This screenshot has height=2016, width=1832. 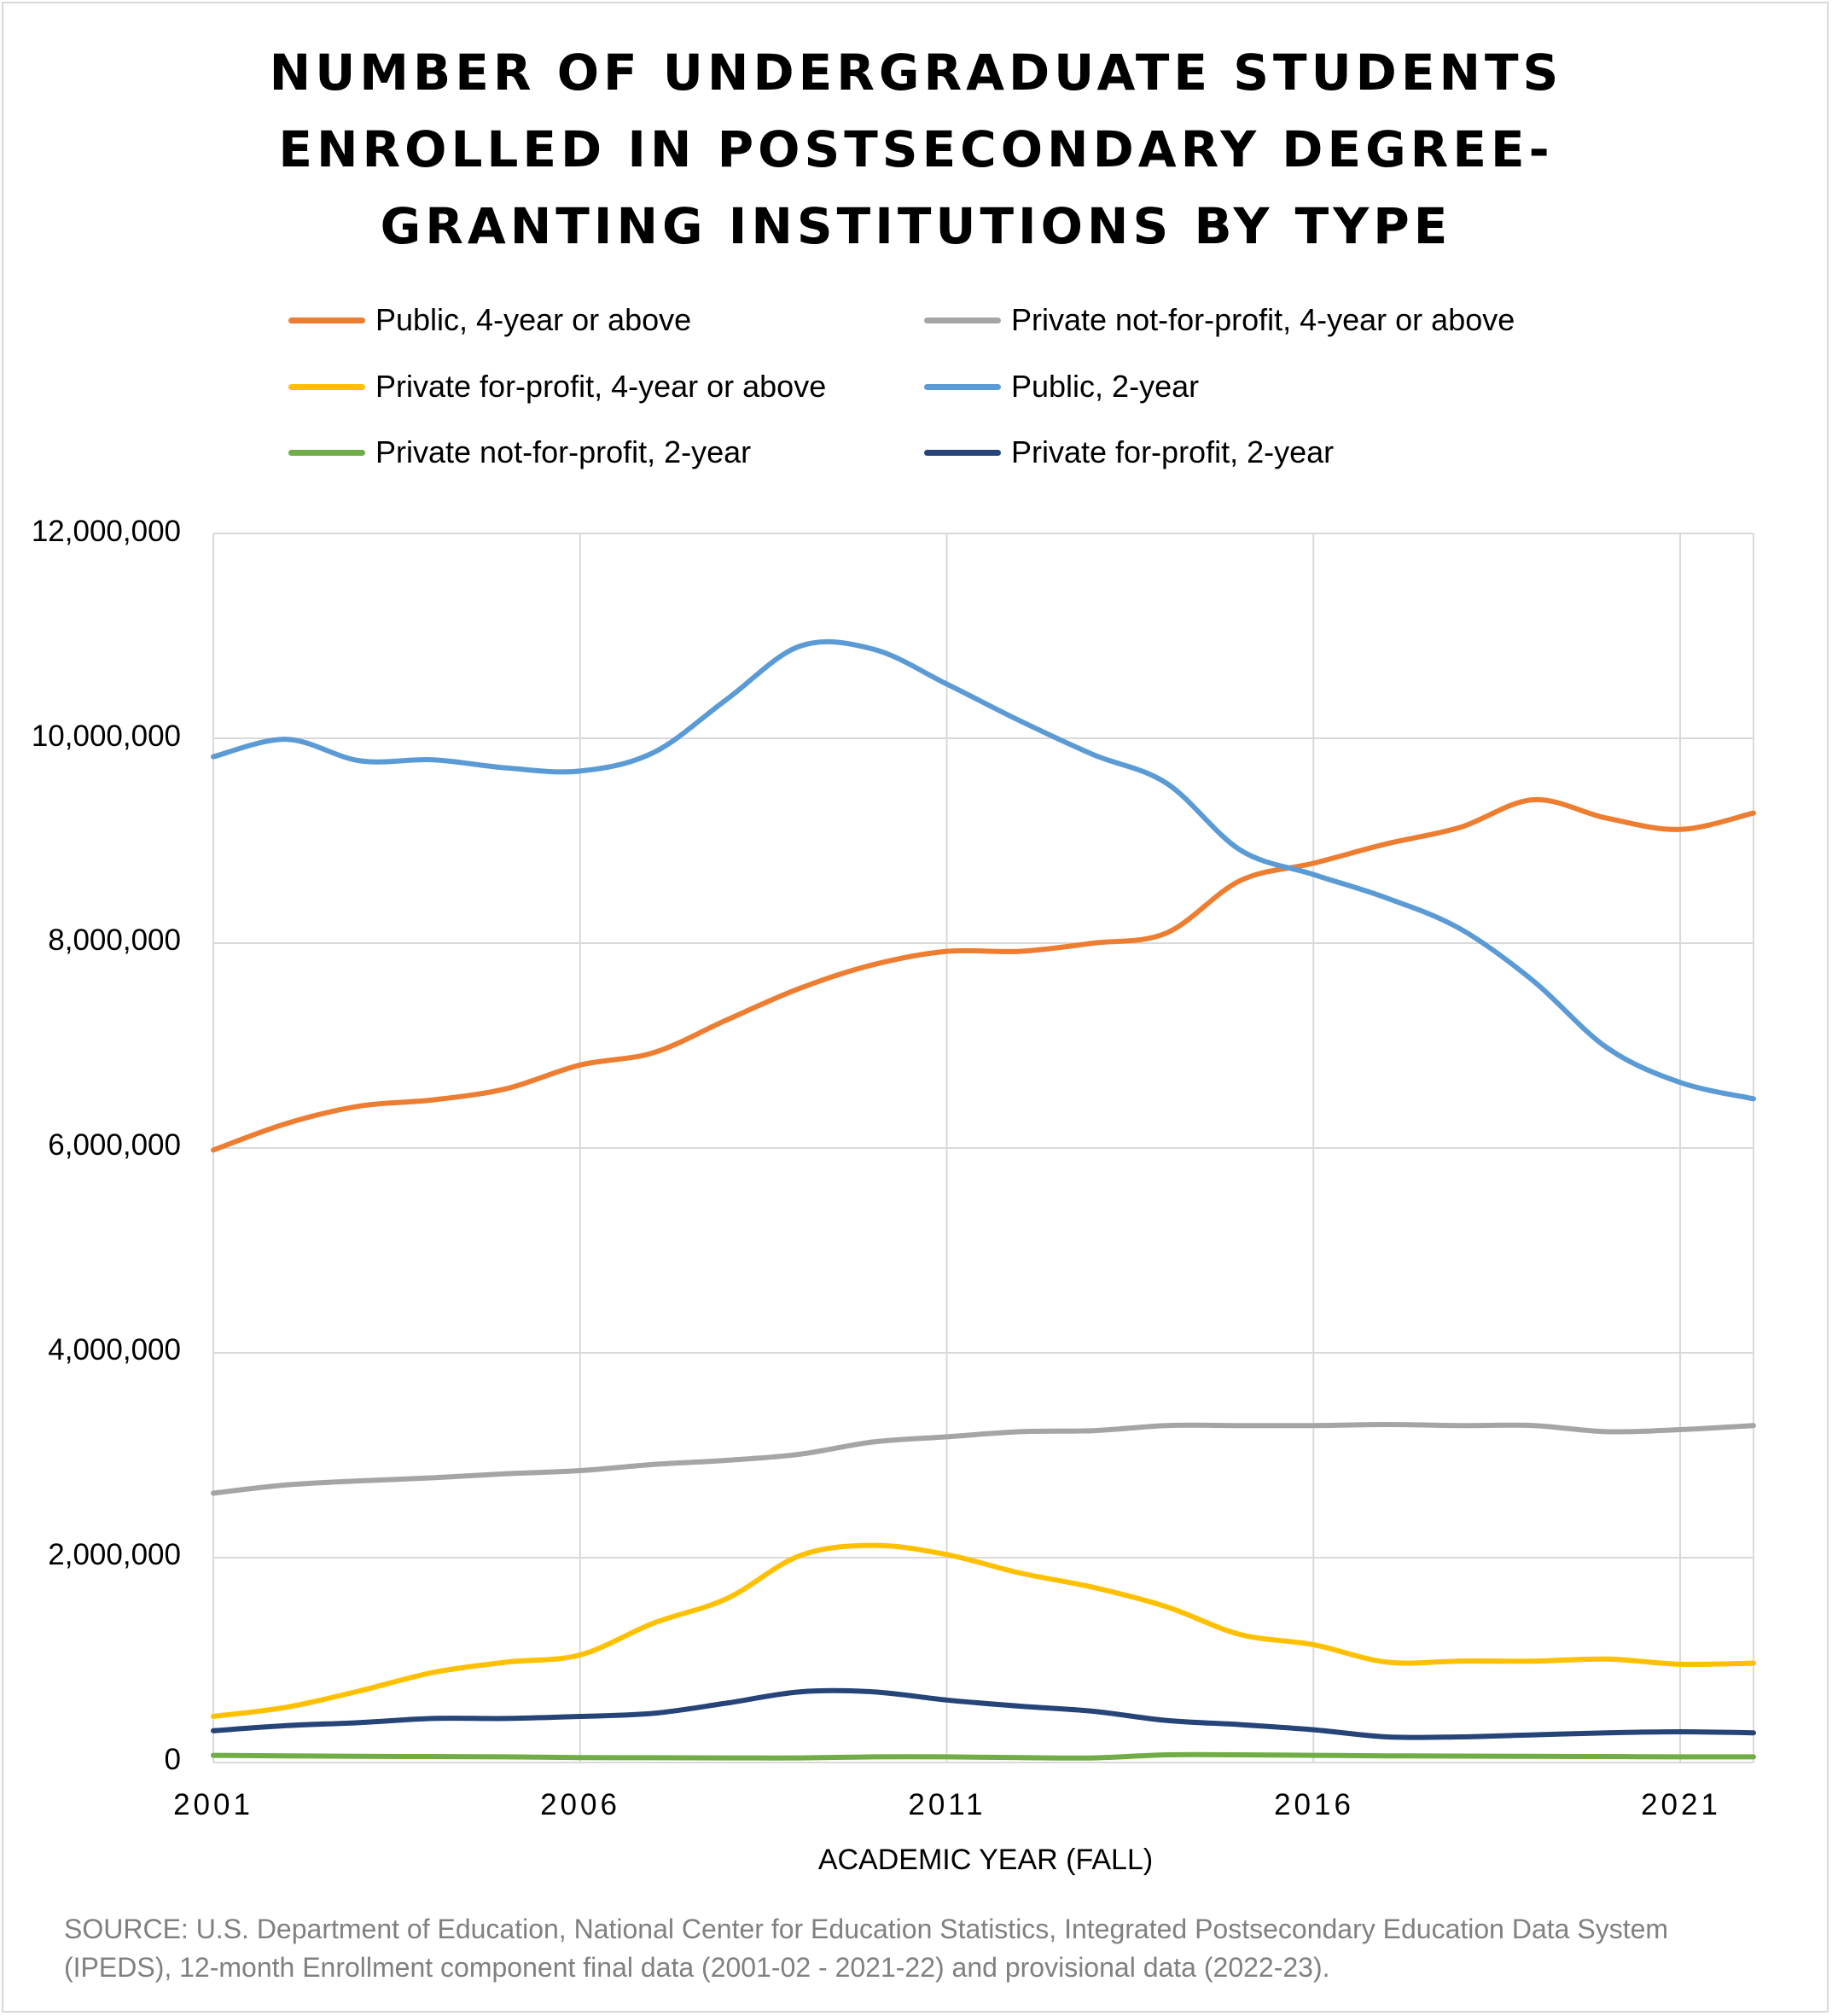 I want to click on legend-item-public-2yr: Public, 2-year, so click(x=1061, y=386).